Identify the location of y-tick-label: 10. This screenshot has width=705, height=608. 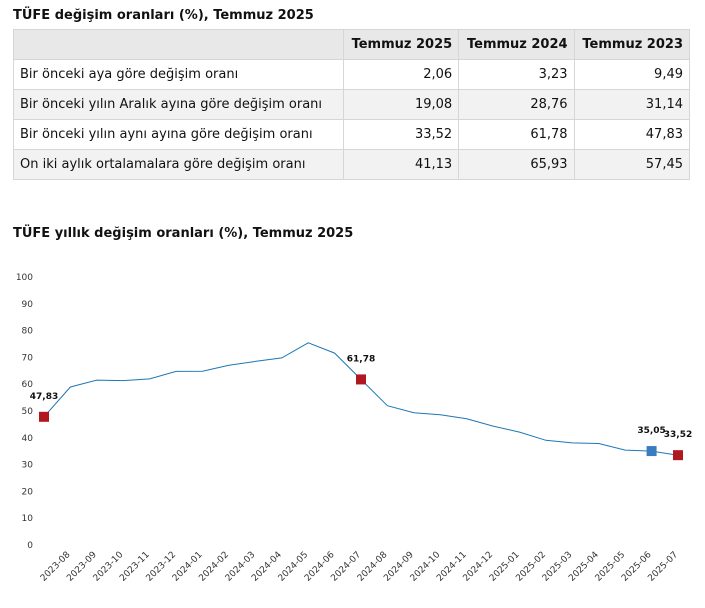
(28, 519).